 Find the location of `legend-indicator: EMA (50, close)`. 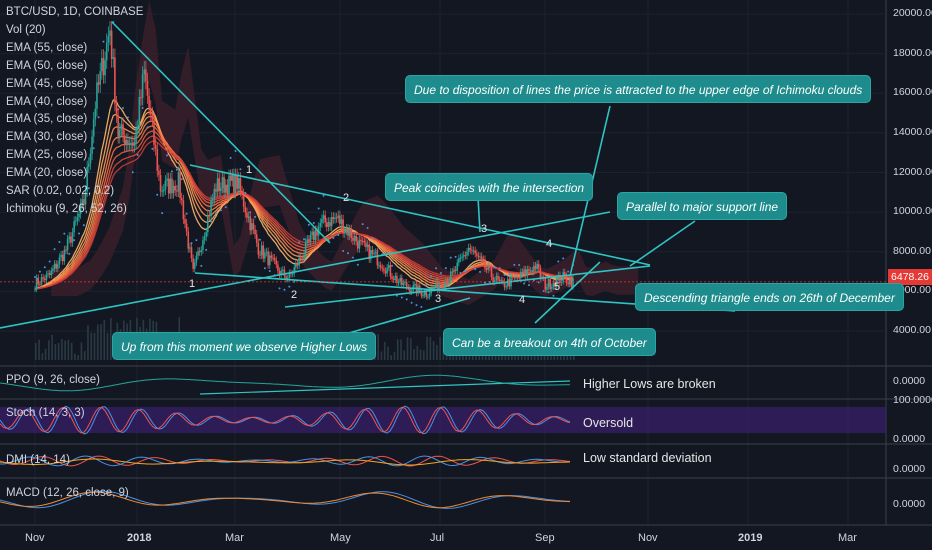

legend-indicator: EMA (50, close) is located at coordinates (47, 65).